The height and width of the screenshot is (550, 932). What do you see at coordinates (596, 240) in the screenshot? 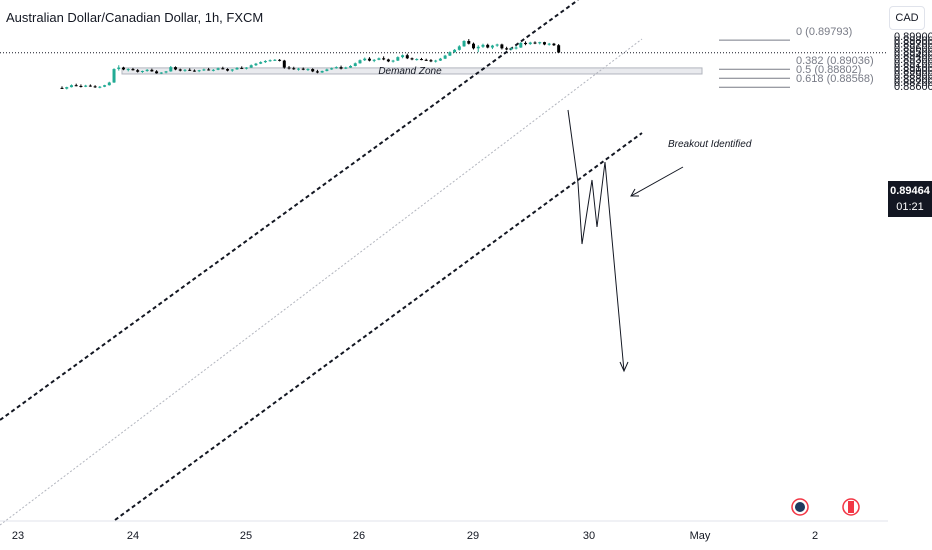
I see `projection-path` at bounding box center [596, 240].